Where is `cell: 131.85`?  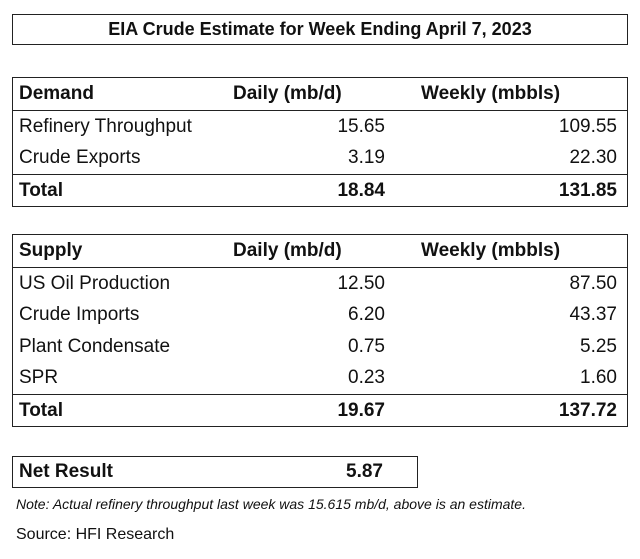 cell: 131.85 is located at coordinates (587, 190).